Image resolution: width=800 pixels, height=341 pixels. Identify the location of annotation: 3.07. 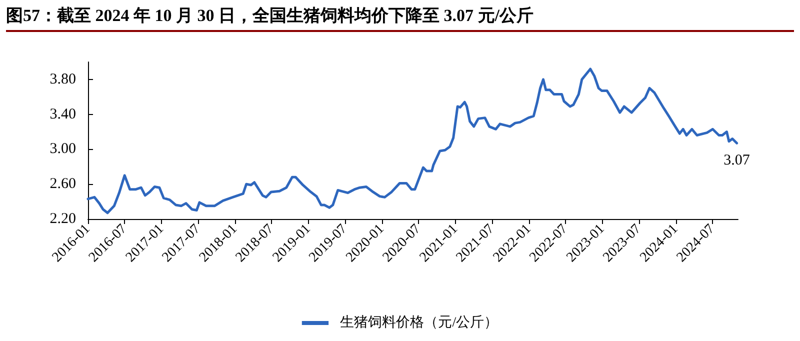
(737, 160).